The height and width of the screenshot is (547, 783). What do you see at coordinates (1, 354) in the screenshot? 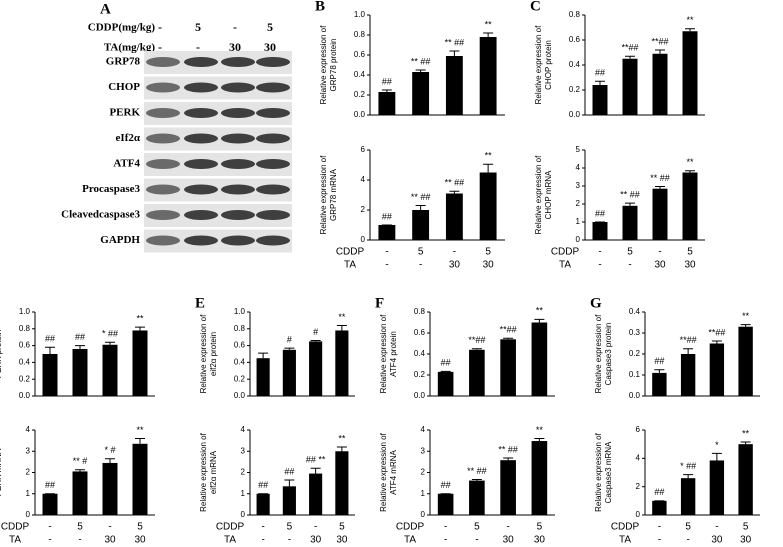
I see `y-axis-label: PERK protein` at bounding box center [1, 354].